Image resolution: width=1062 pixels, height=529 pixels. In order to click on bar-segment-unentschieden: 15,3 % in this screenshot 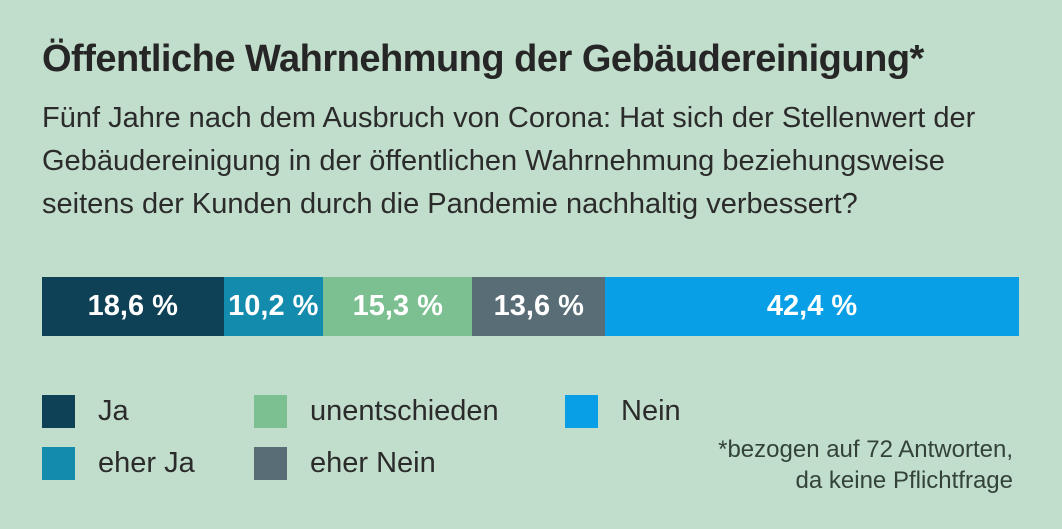, I will do `click(398, 306)`.